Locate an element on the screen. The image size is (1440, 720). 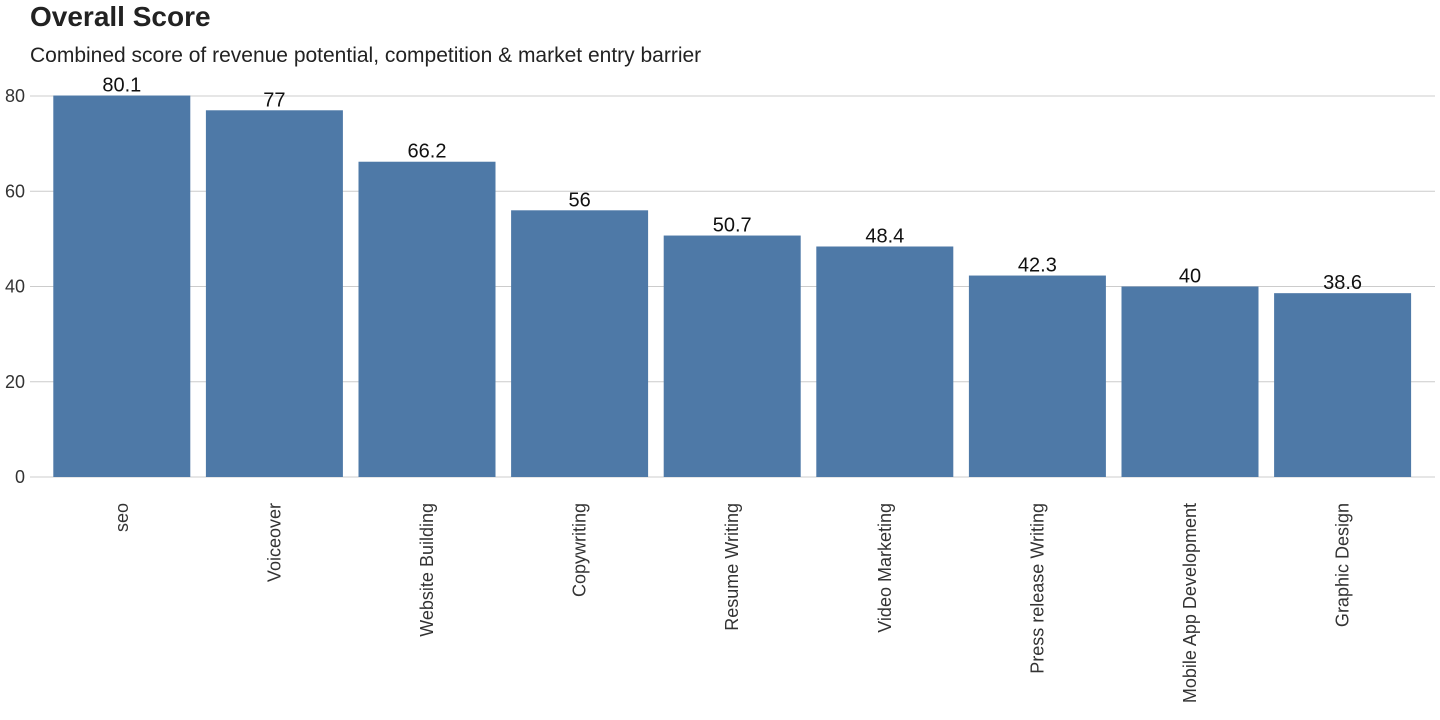
x-tick-label: Mobile App Development is located at coordinates (1190, 603).